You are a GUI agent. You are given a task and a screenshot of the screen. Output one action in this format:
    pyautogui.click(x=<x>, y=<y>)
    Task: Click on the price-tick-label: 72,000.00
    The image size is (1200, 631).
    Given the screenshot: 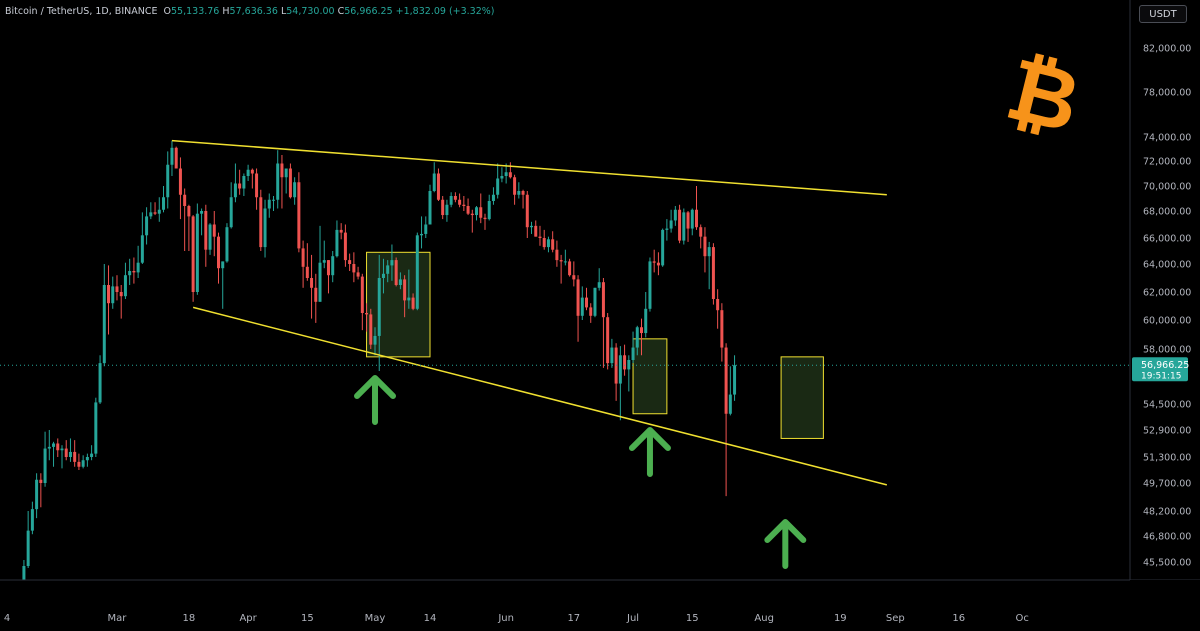 What is the action you would take?
    pyautogui.click(x=1167, y=162)
    